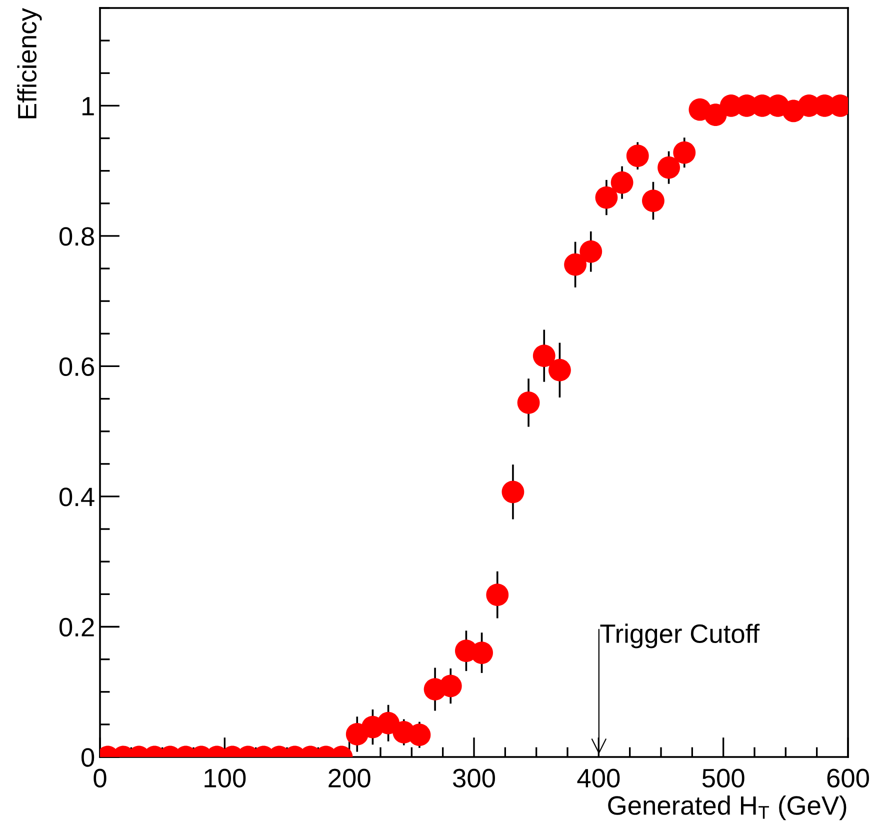 The width and height of the screenshot is (892, 827). What do you see at coordinates (76, 236) in the screenshot?
I see `y-tick-label: 0.8` at bounding box center [76, 236].